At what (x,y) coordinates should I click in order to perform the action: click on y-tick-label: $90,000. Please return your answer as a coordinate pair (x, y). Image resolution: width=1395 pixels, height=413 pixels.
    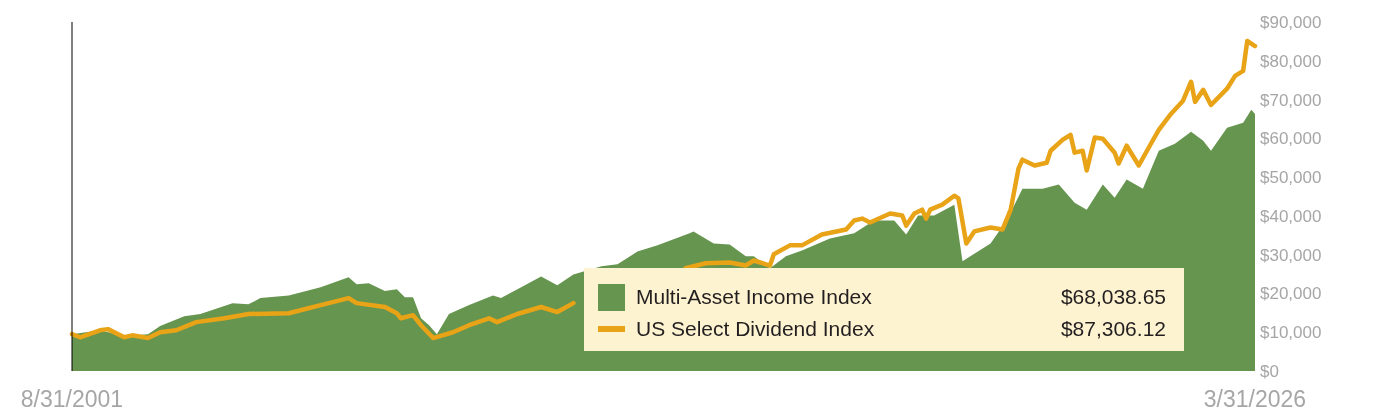
    Looking at the image, I should click on (1291, 22).